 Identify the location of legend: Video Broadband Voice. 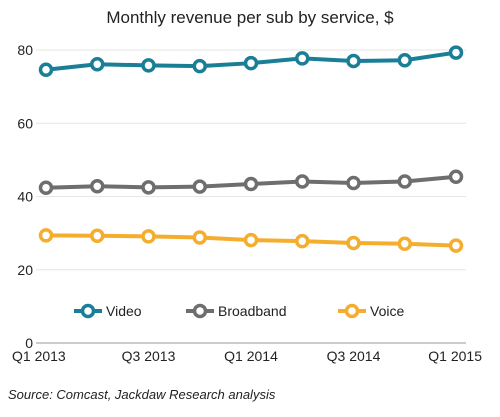
(239, 311).